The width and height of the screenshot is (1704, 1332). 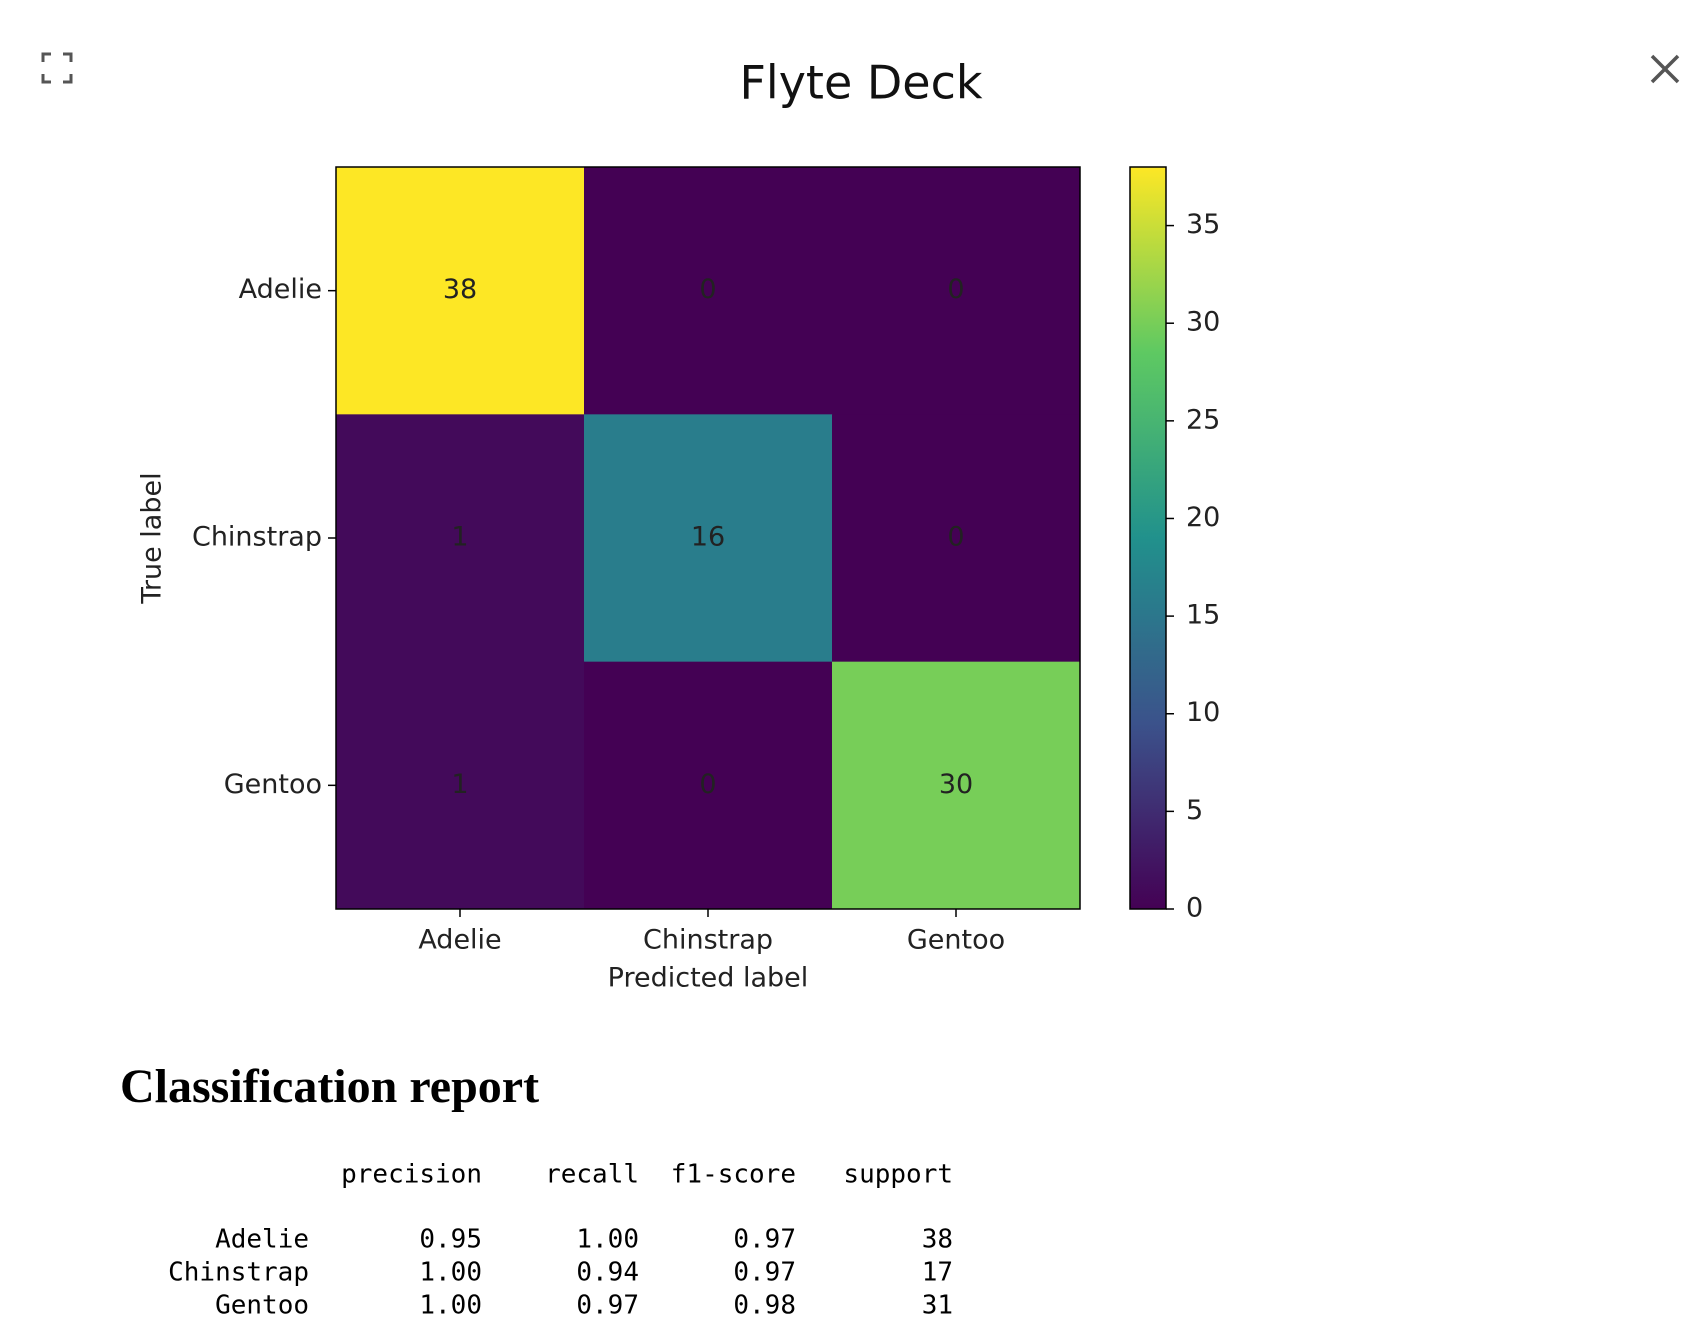 What do you see at coordinates (273, 784) in the screenshot?
I see `y-tick-label: Gentoo` at bounding box center [273, 784].